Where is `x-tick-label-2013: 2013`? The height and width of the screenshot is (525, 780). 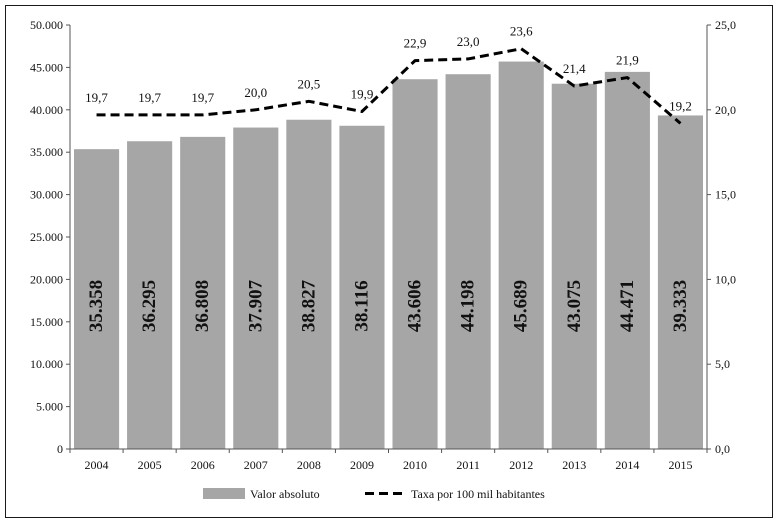 x-tick-label-2013: 2013 is located at coordinates (574, 465).